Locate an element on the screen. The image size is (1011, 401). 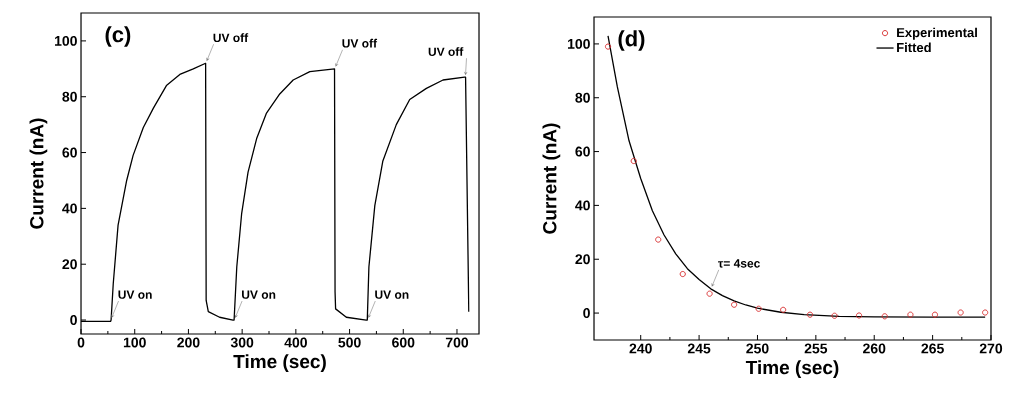
x-tick-label: 245 is located at coordinates (699, 348).